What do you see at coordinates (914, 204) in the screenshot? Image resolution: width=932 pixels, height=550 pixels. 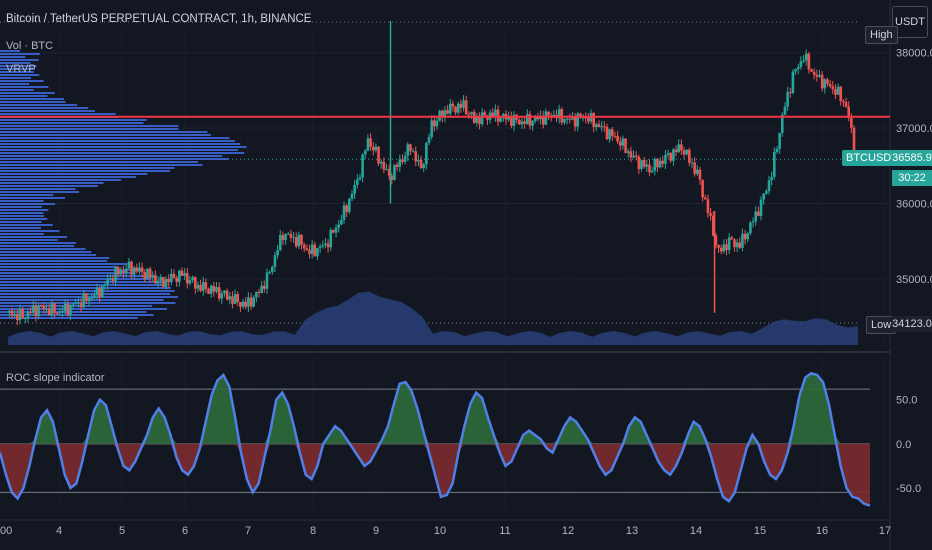 I see `y-tick-label: 36000.0` at bounding box center [914, 204].